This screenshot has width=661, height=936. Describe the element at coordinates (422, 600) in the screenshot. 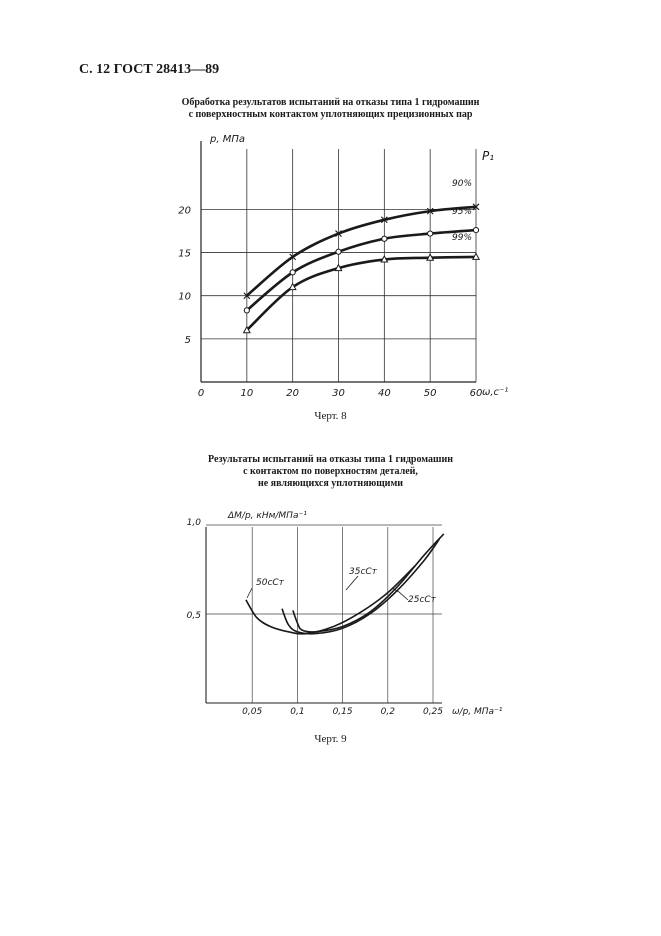

I see `series-label: 25сСт` at that location.